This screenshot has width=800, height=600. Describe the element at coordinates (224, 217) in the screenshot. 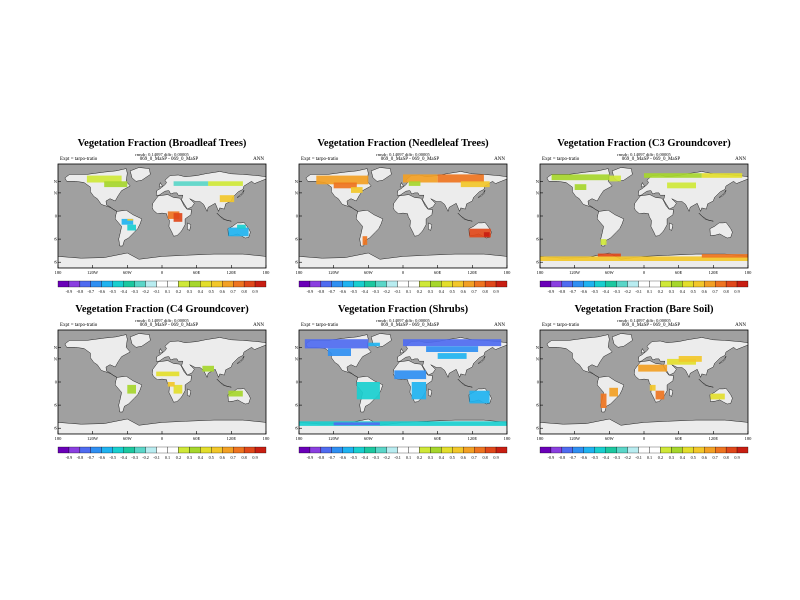

I see `land-arabia_islands` at that location.